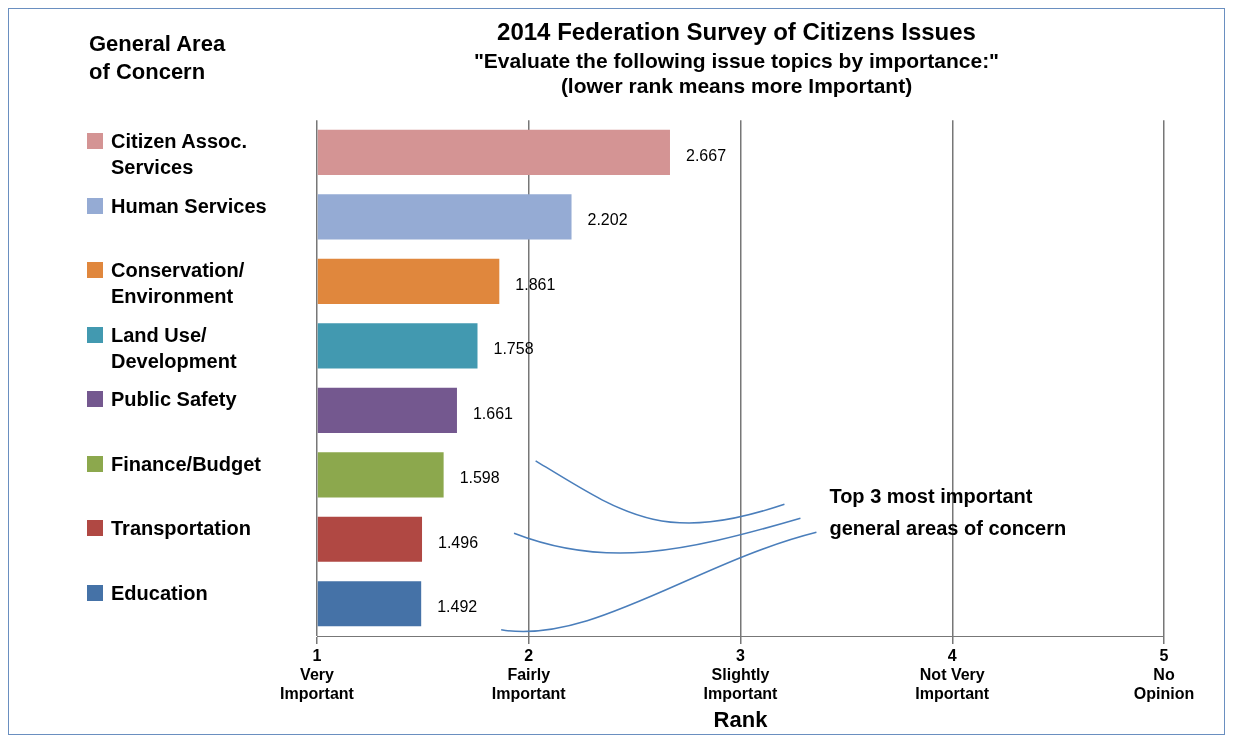  Describe the element at coordinates (513, 349) in the screenshot. I see `data-label: 1.758` at that location.